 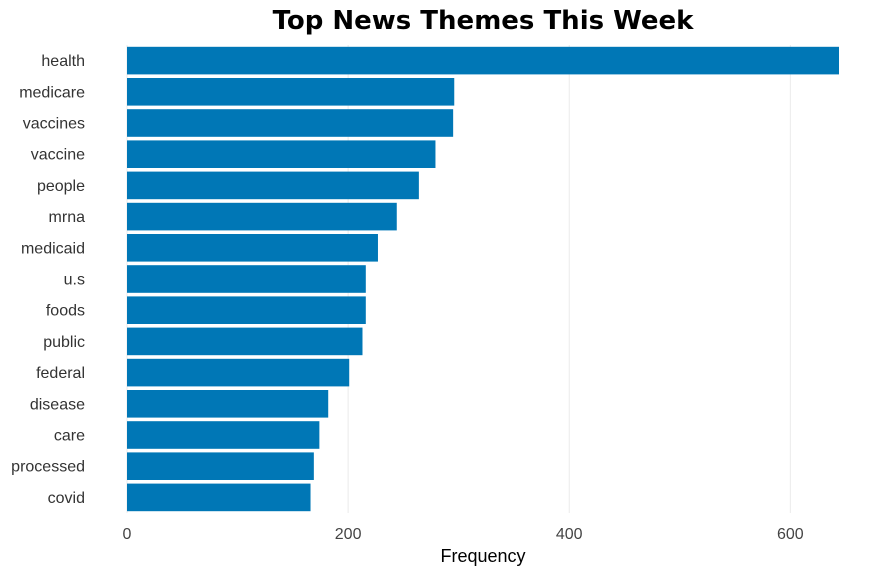 I want to click on category-label: medicare, so click(x=52, y=92).